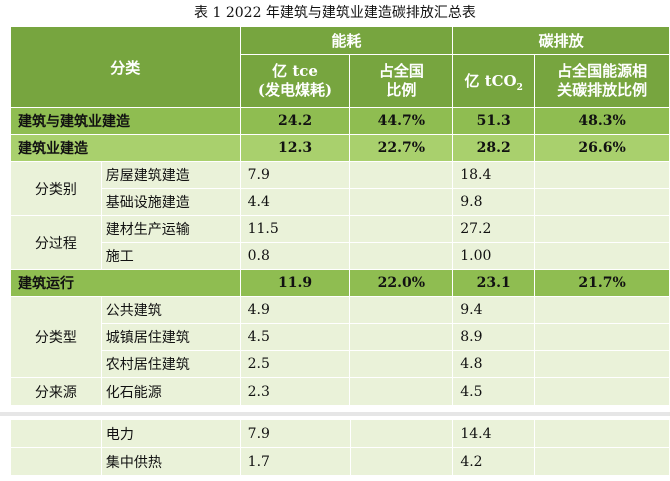 This screenshot has width=670, height=481. Describe the element at coordinates (494, 202) in the screenshot. I see `carbon-value: 9.8` at that location.